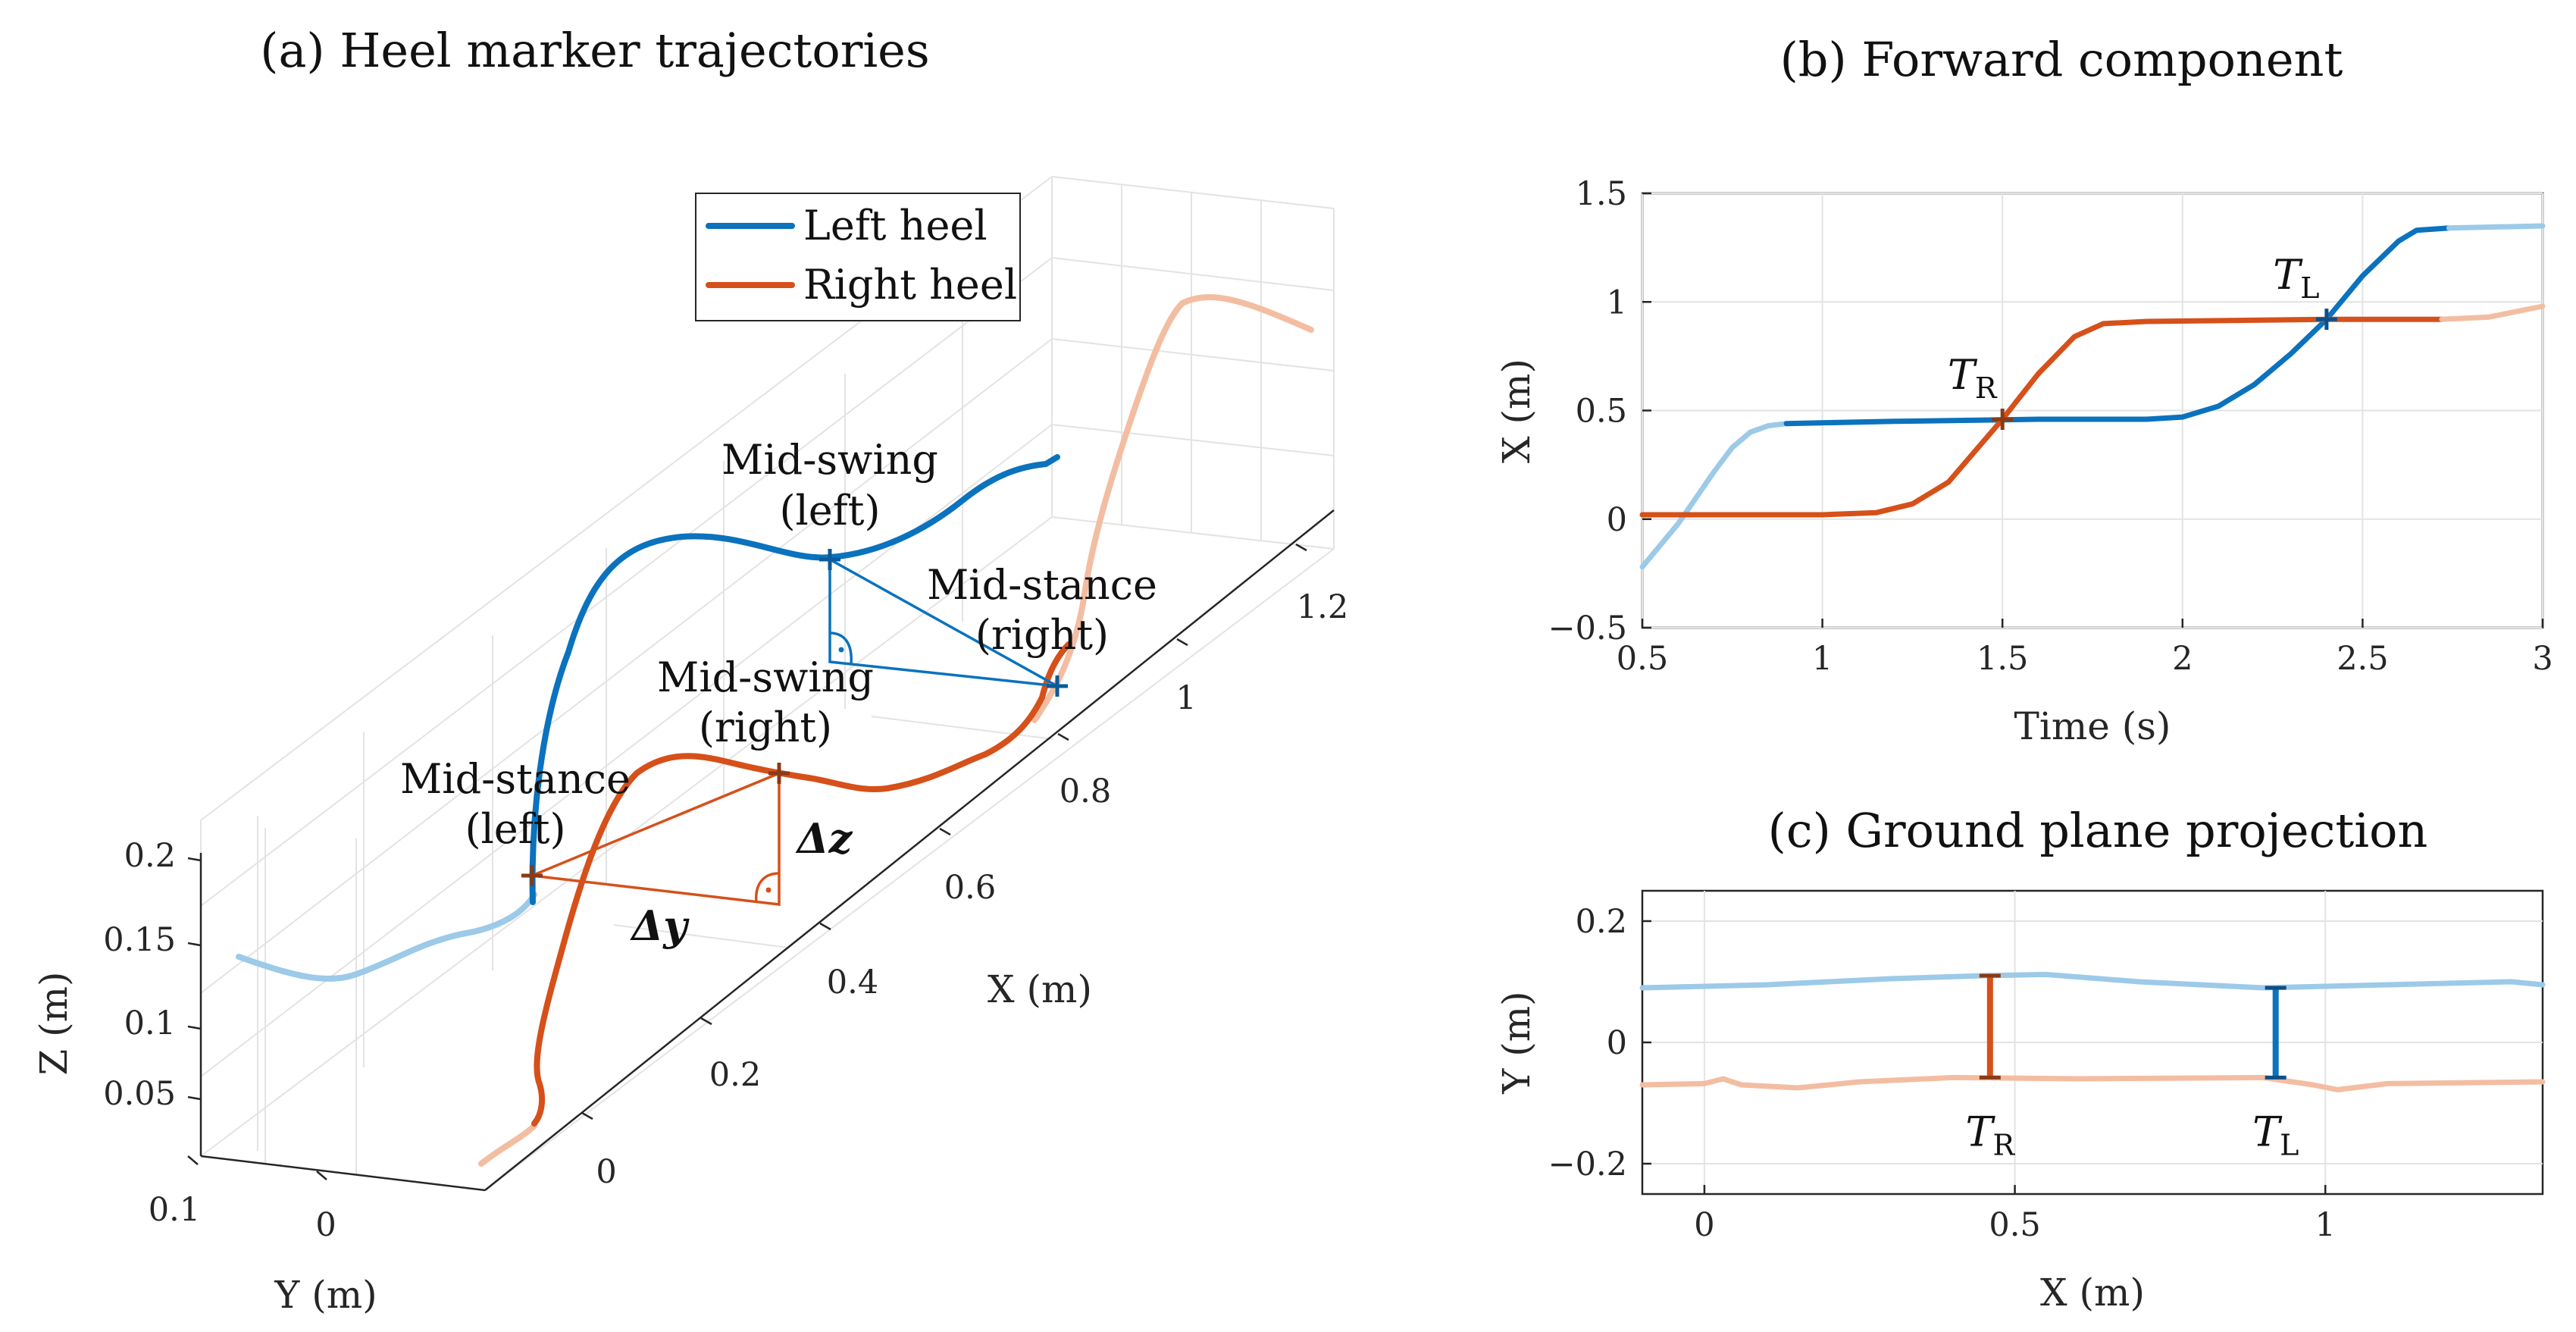  I want to click on panel-c-series, so click(2093, 1031).